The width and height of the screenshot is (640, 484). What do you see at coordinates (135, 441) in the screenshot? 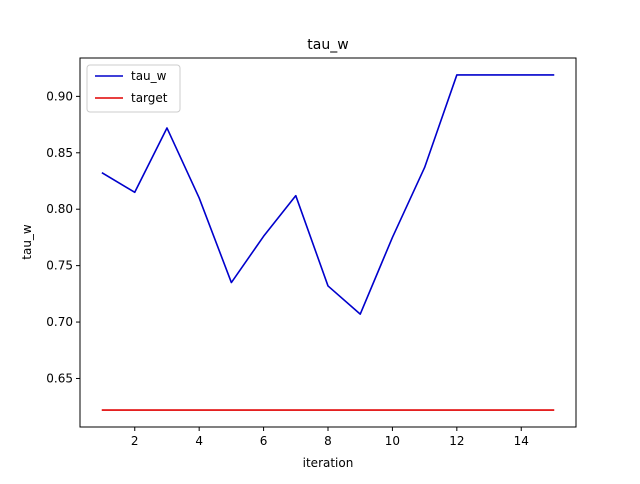
I see `x-tick-label: 2` at bounding box center [135, 441].